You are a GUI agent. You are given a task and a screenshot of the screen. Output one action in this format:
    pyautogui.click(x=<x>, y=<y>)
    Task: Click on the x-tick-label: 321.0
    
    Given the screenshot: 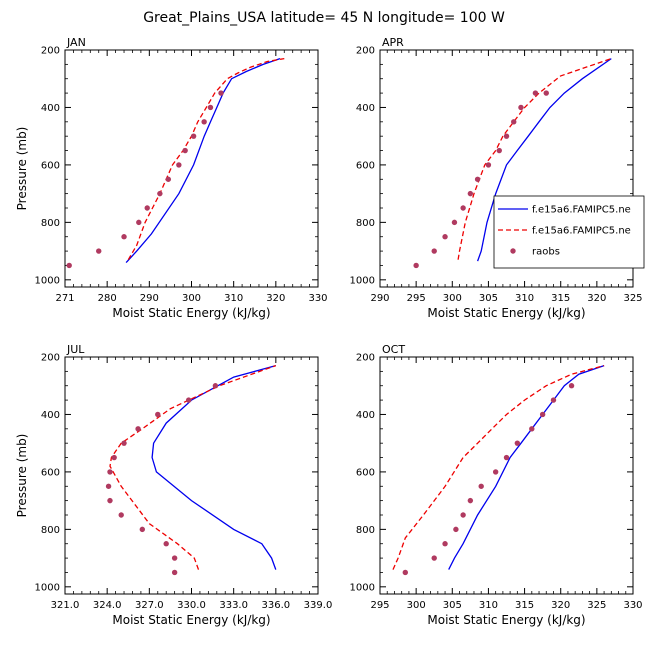 What is the action you would take?
    pyautogui.click(x=65, y=605)
    